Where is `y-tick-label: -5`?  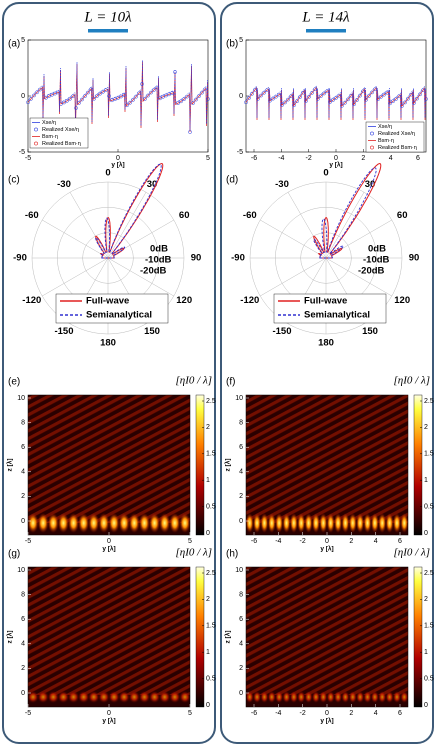 y-tick-label: -5 is located at coordinates (240, 152).